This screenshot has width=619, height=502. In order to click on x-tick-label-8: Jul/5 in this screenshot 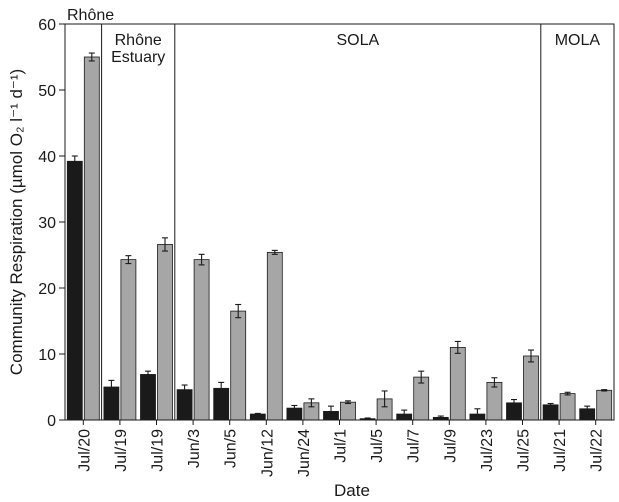, I will do `click(377, 446)`.